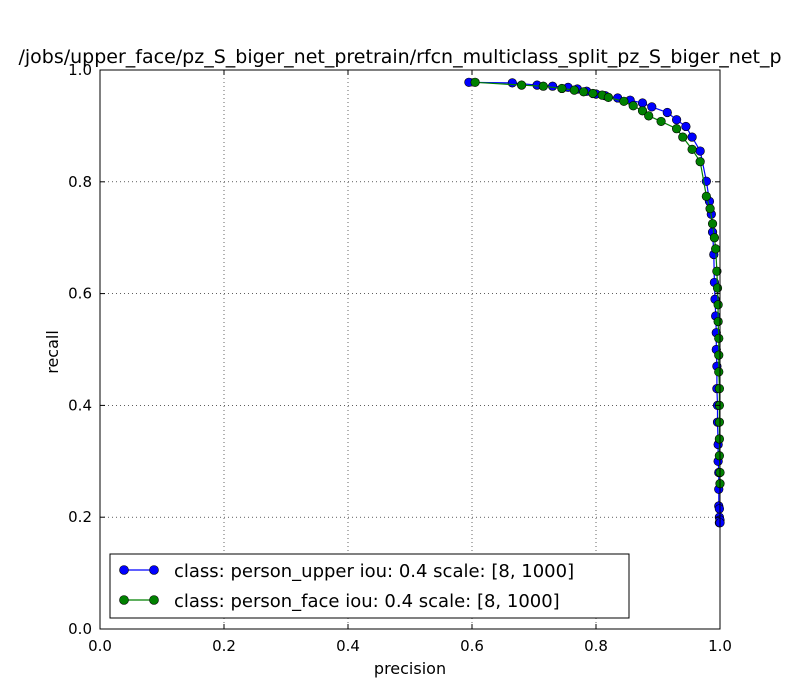 The image size is (800, 700). What do you see at coordinates (80, 629) in the screenshot?
I see `y-tick-label: 0.0` at bounding box center [80, 629].